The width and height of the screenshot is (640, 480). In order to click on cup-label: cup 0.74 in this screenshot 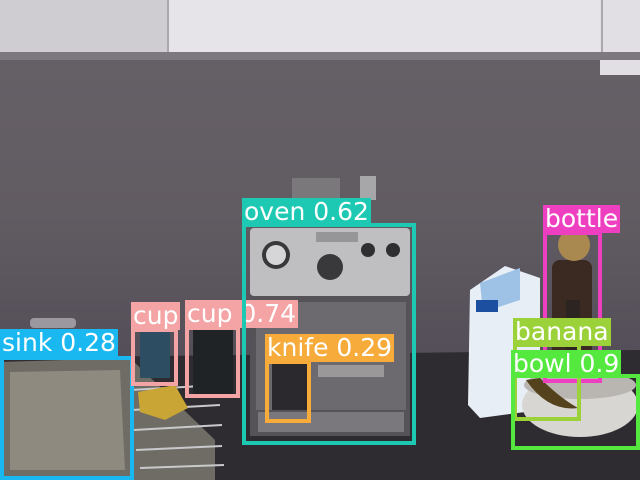, I will do `click(242, 313)`.